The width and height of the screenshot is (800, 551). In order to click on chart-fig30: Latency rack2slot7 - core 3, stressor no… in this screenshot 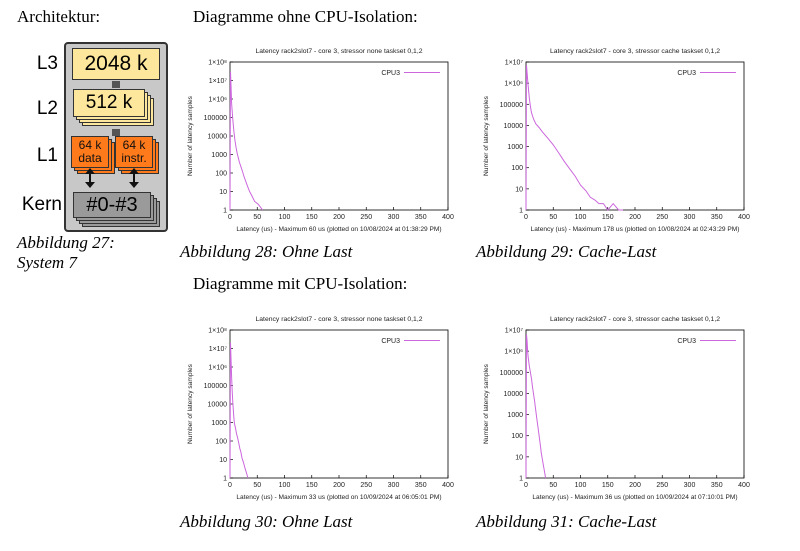, I will do `click(320, 407)`.